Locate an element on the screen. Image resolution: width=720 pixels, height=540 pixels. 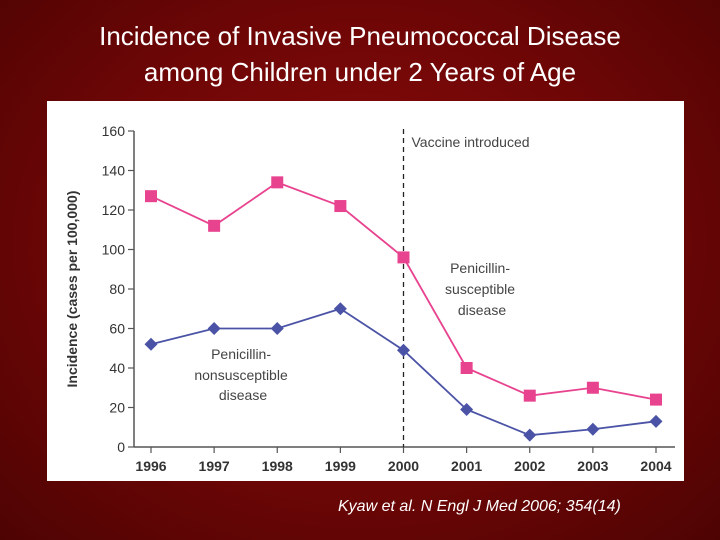
vaccine-introduced-label: Vaccine introduced is located at coordinates (471, 142).